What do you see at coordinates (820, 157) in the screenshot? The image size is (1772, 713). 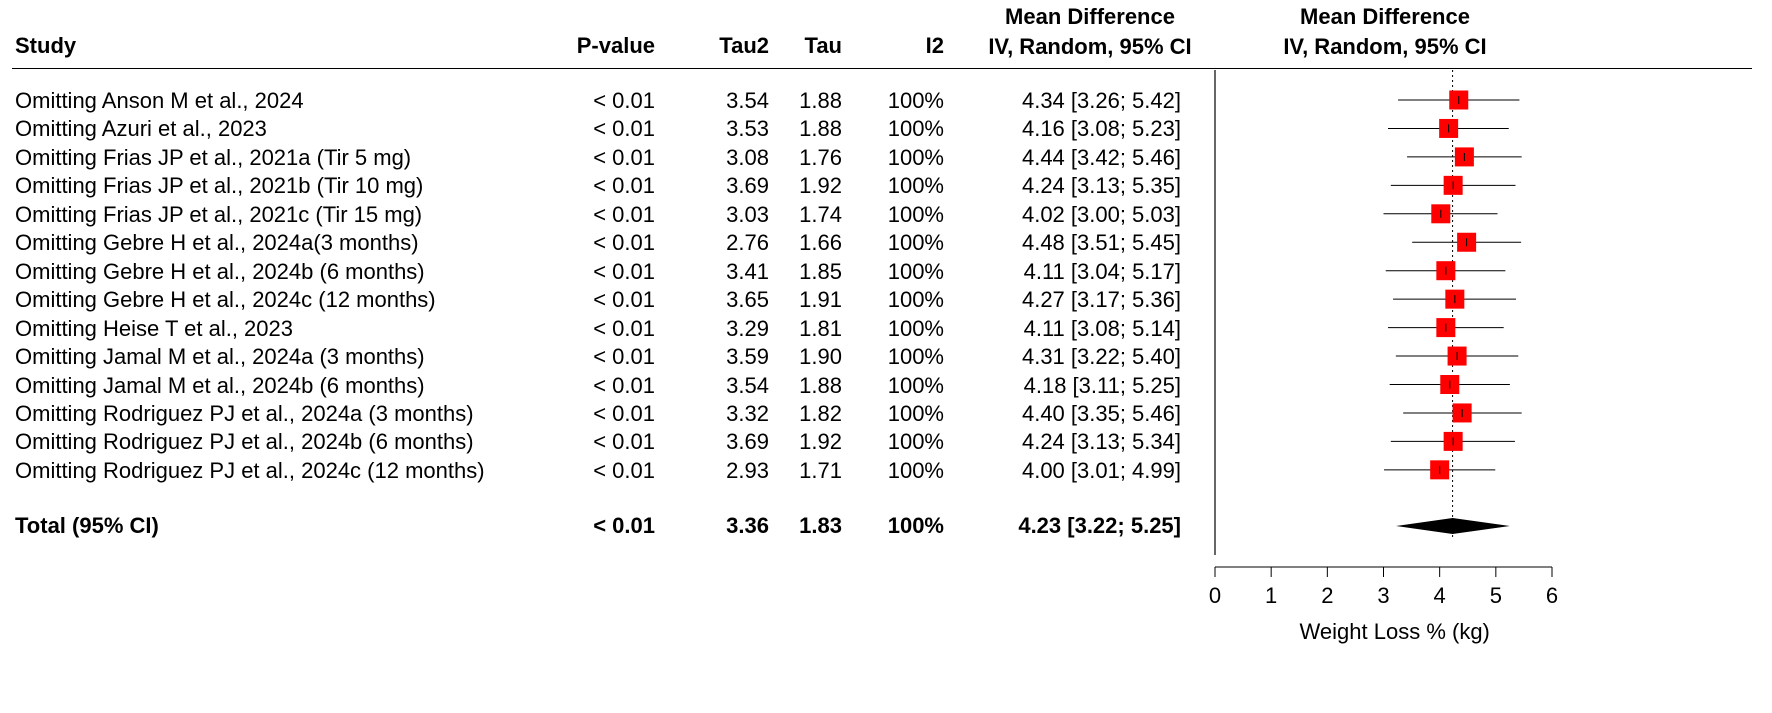 I see `tau-cell: 1.76` at bounding box center [820, 157].